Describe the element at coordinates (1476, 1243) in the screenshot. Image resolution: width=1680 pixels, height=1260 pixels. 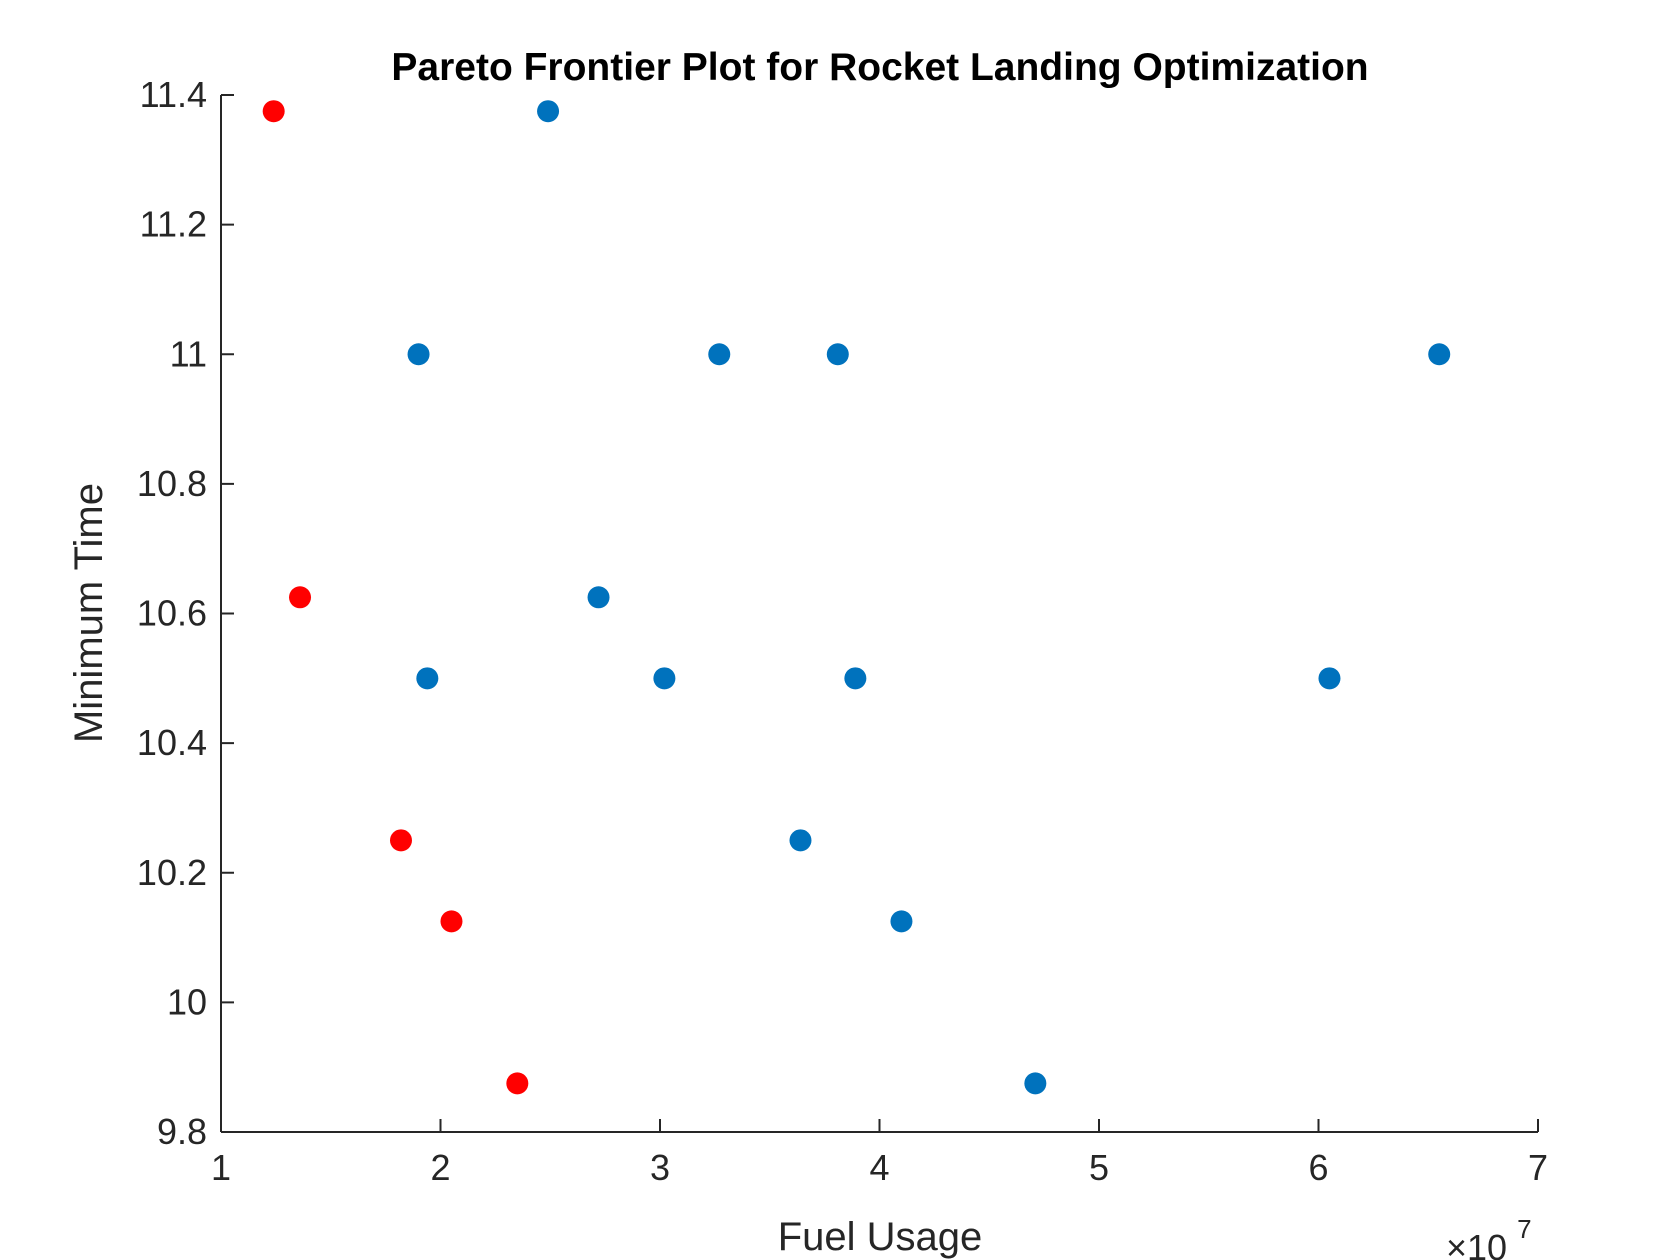
I see `x-multiplier-base: ×10` at that location.